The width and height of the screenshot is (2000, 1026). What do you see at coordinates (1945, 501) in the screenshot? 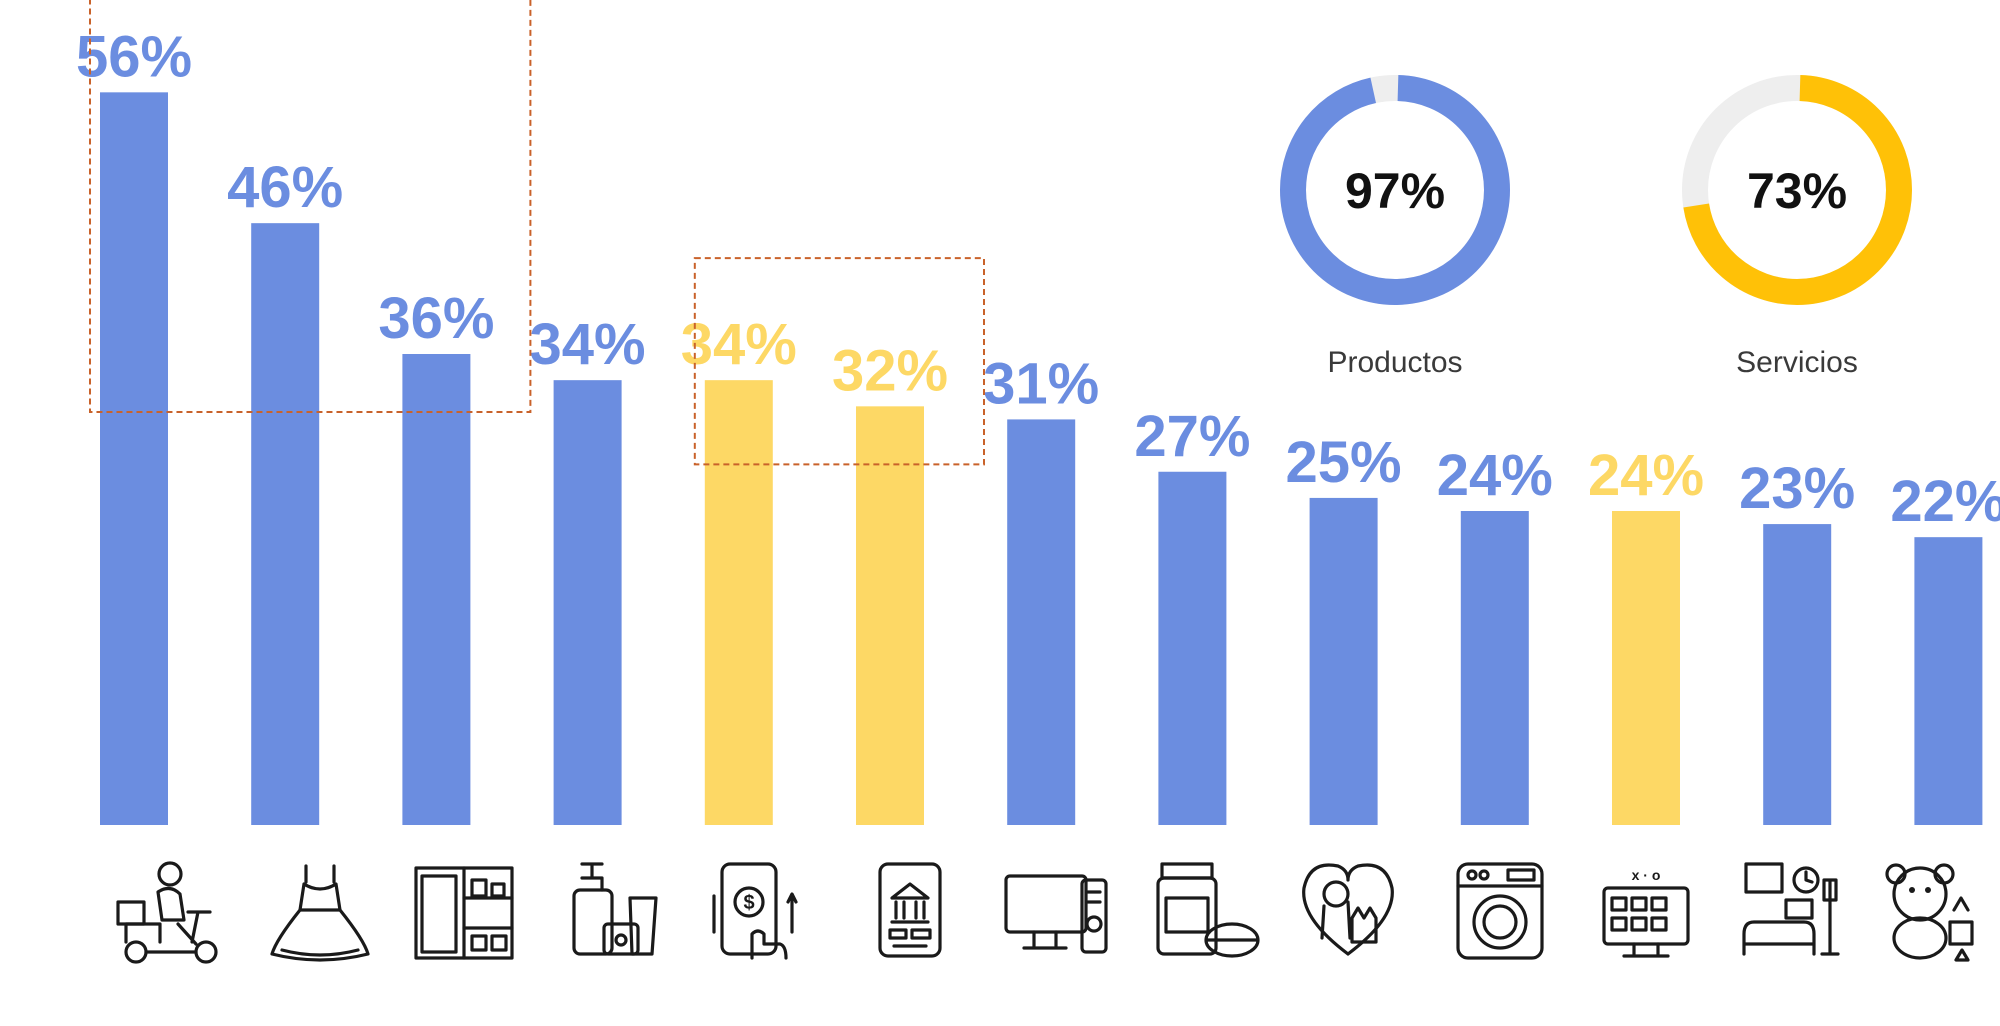
I see `value-label-toys: 22%` at bounding box center [1945, 501].